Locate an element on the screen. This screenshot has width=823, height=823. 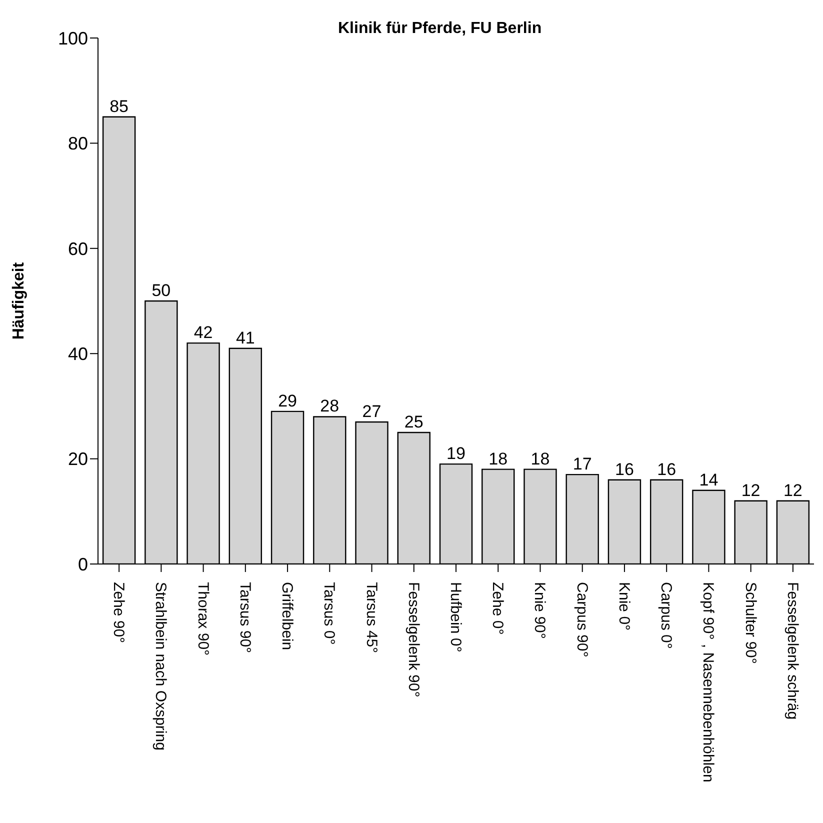
x-tick-label: Hufbein 0° is located at coordinates (455, 617).